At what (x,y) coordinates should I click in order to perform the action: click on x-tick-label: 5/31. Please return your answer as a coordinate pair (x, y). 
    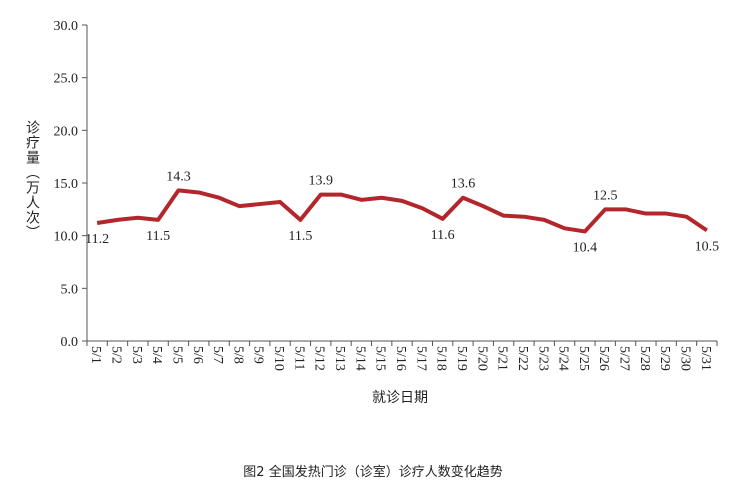
    Looking at the image, I should click on (705, 358).